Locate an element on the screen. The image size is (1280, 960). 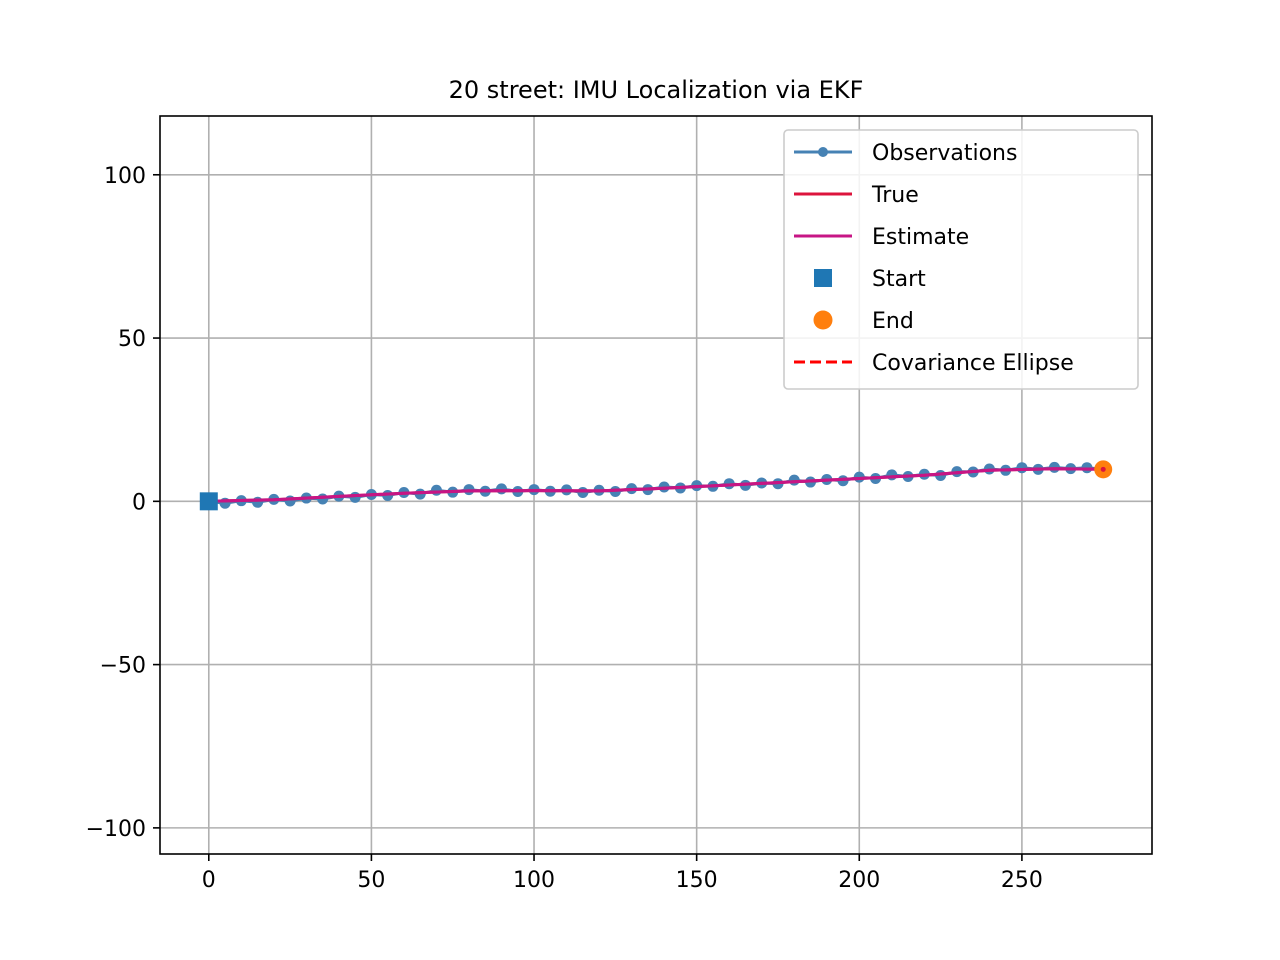
legend-start-swatch is located at coordinates (823, 278).